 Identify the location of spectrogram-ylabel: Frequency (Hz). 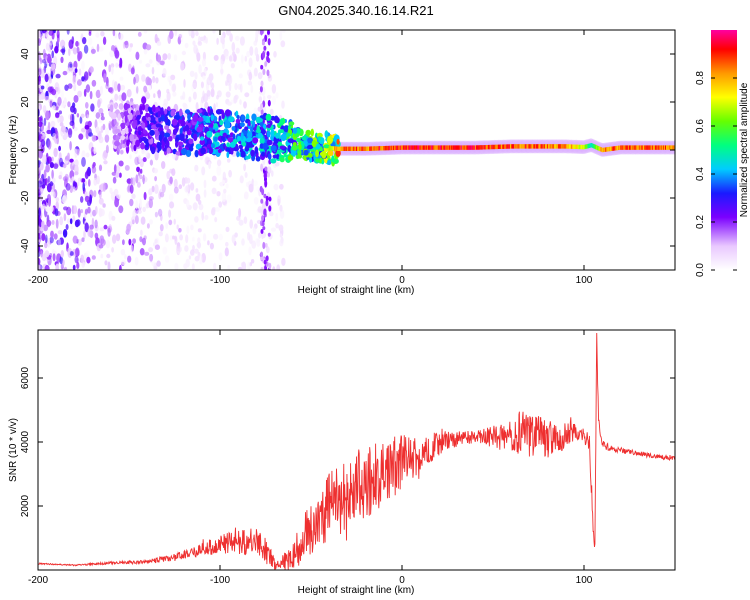
(13, 150).